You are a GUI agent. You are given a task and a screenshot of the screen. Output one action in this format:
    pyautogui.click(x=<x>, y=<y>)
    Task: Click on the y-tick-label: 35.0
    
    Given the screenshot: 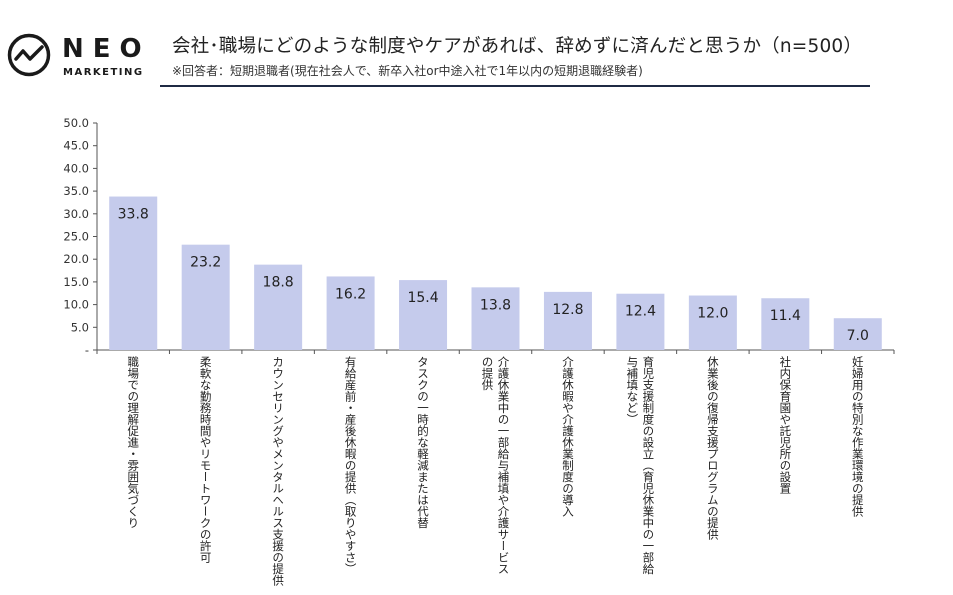 What is the action you would take?
    pyautogui.click(x=76, y=191)
    